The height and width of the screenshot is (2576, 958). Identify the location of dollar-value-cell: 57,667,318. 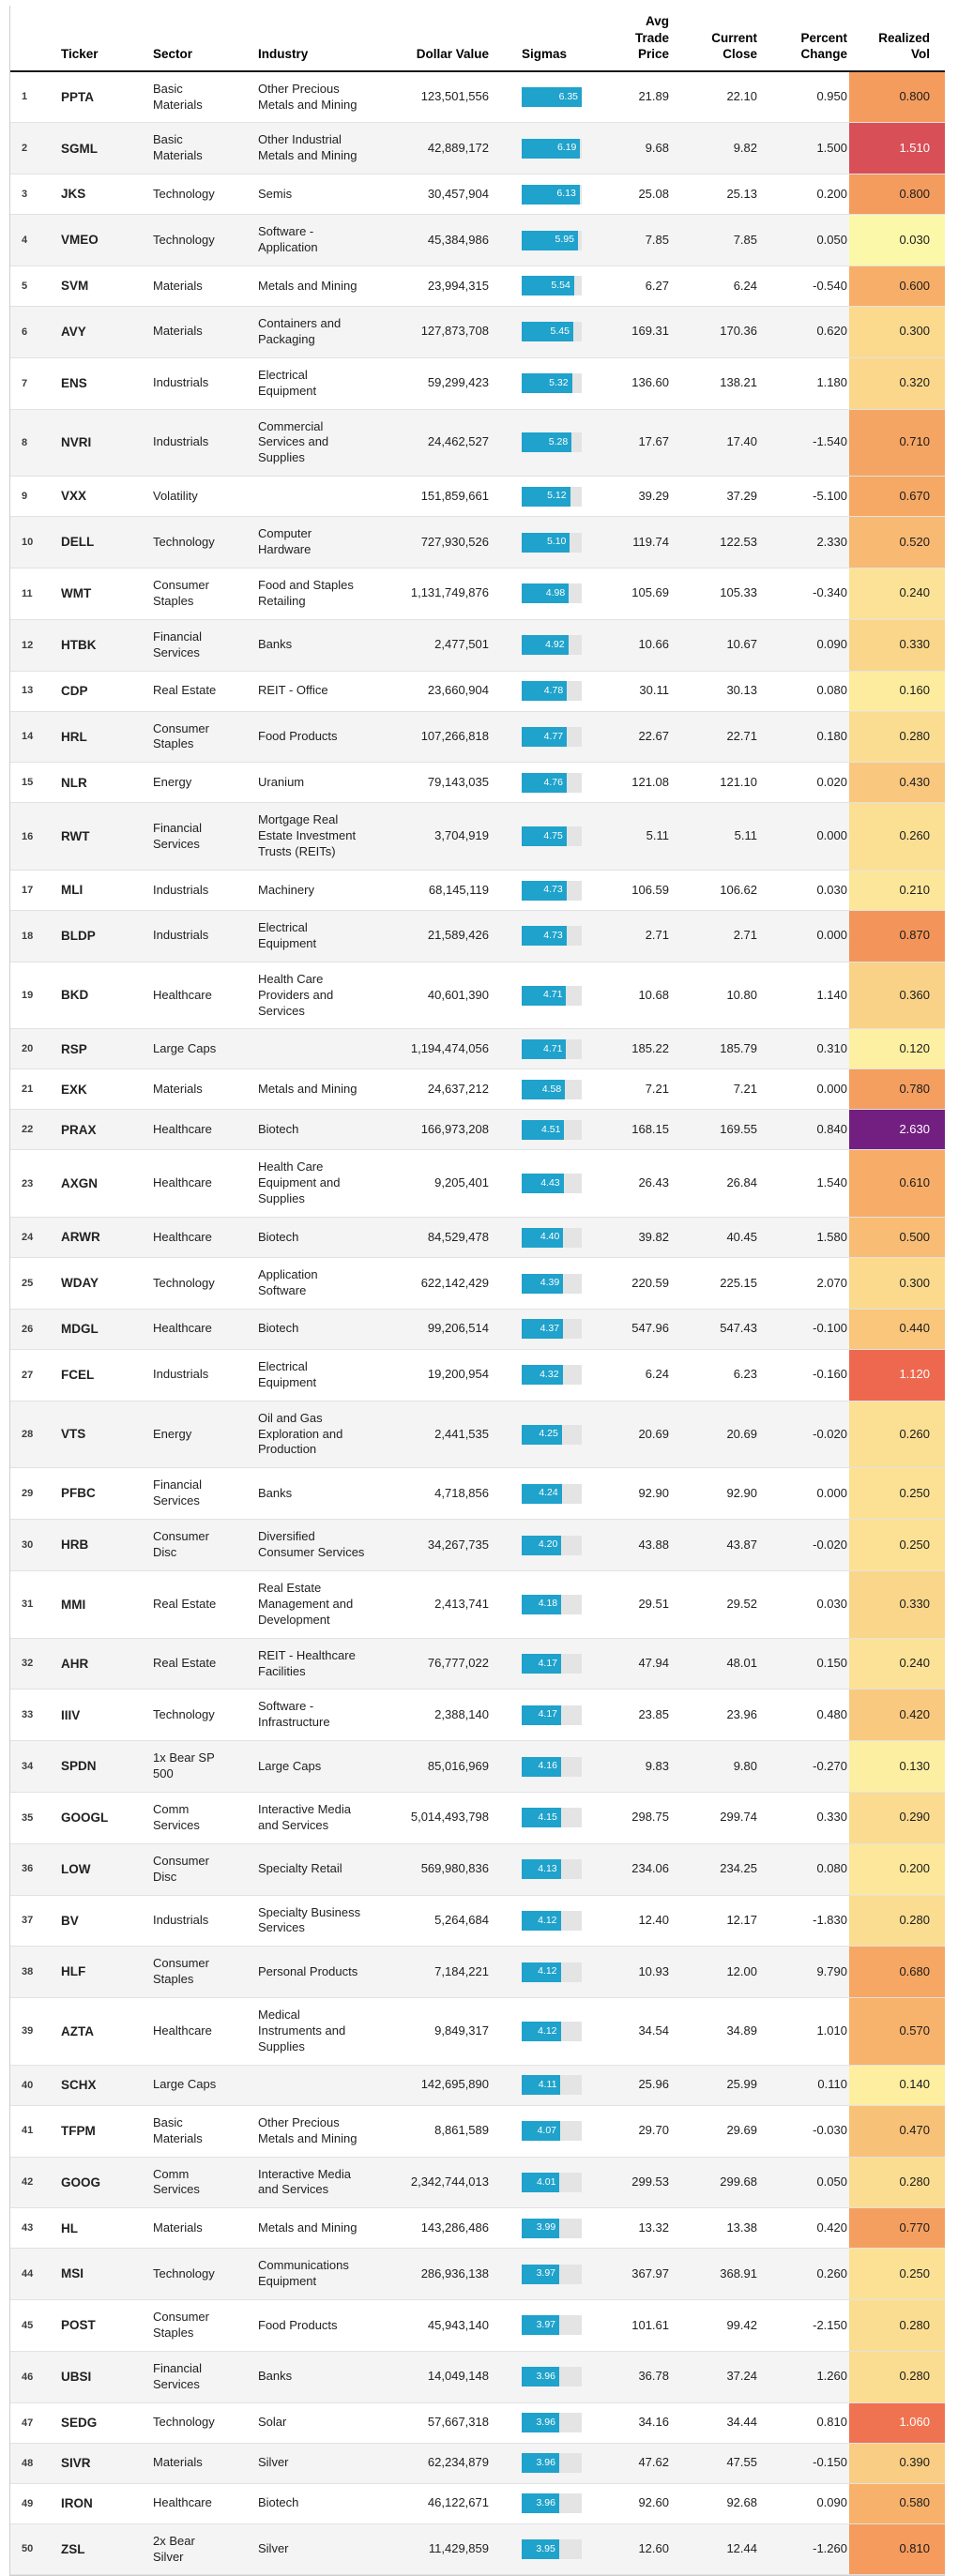
(458, 2422).